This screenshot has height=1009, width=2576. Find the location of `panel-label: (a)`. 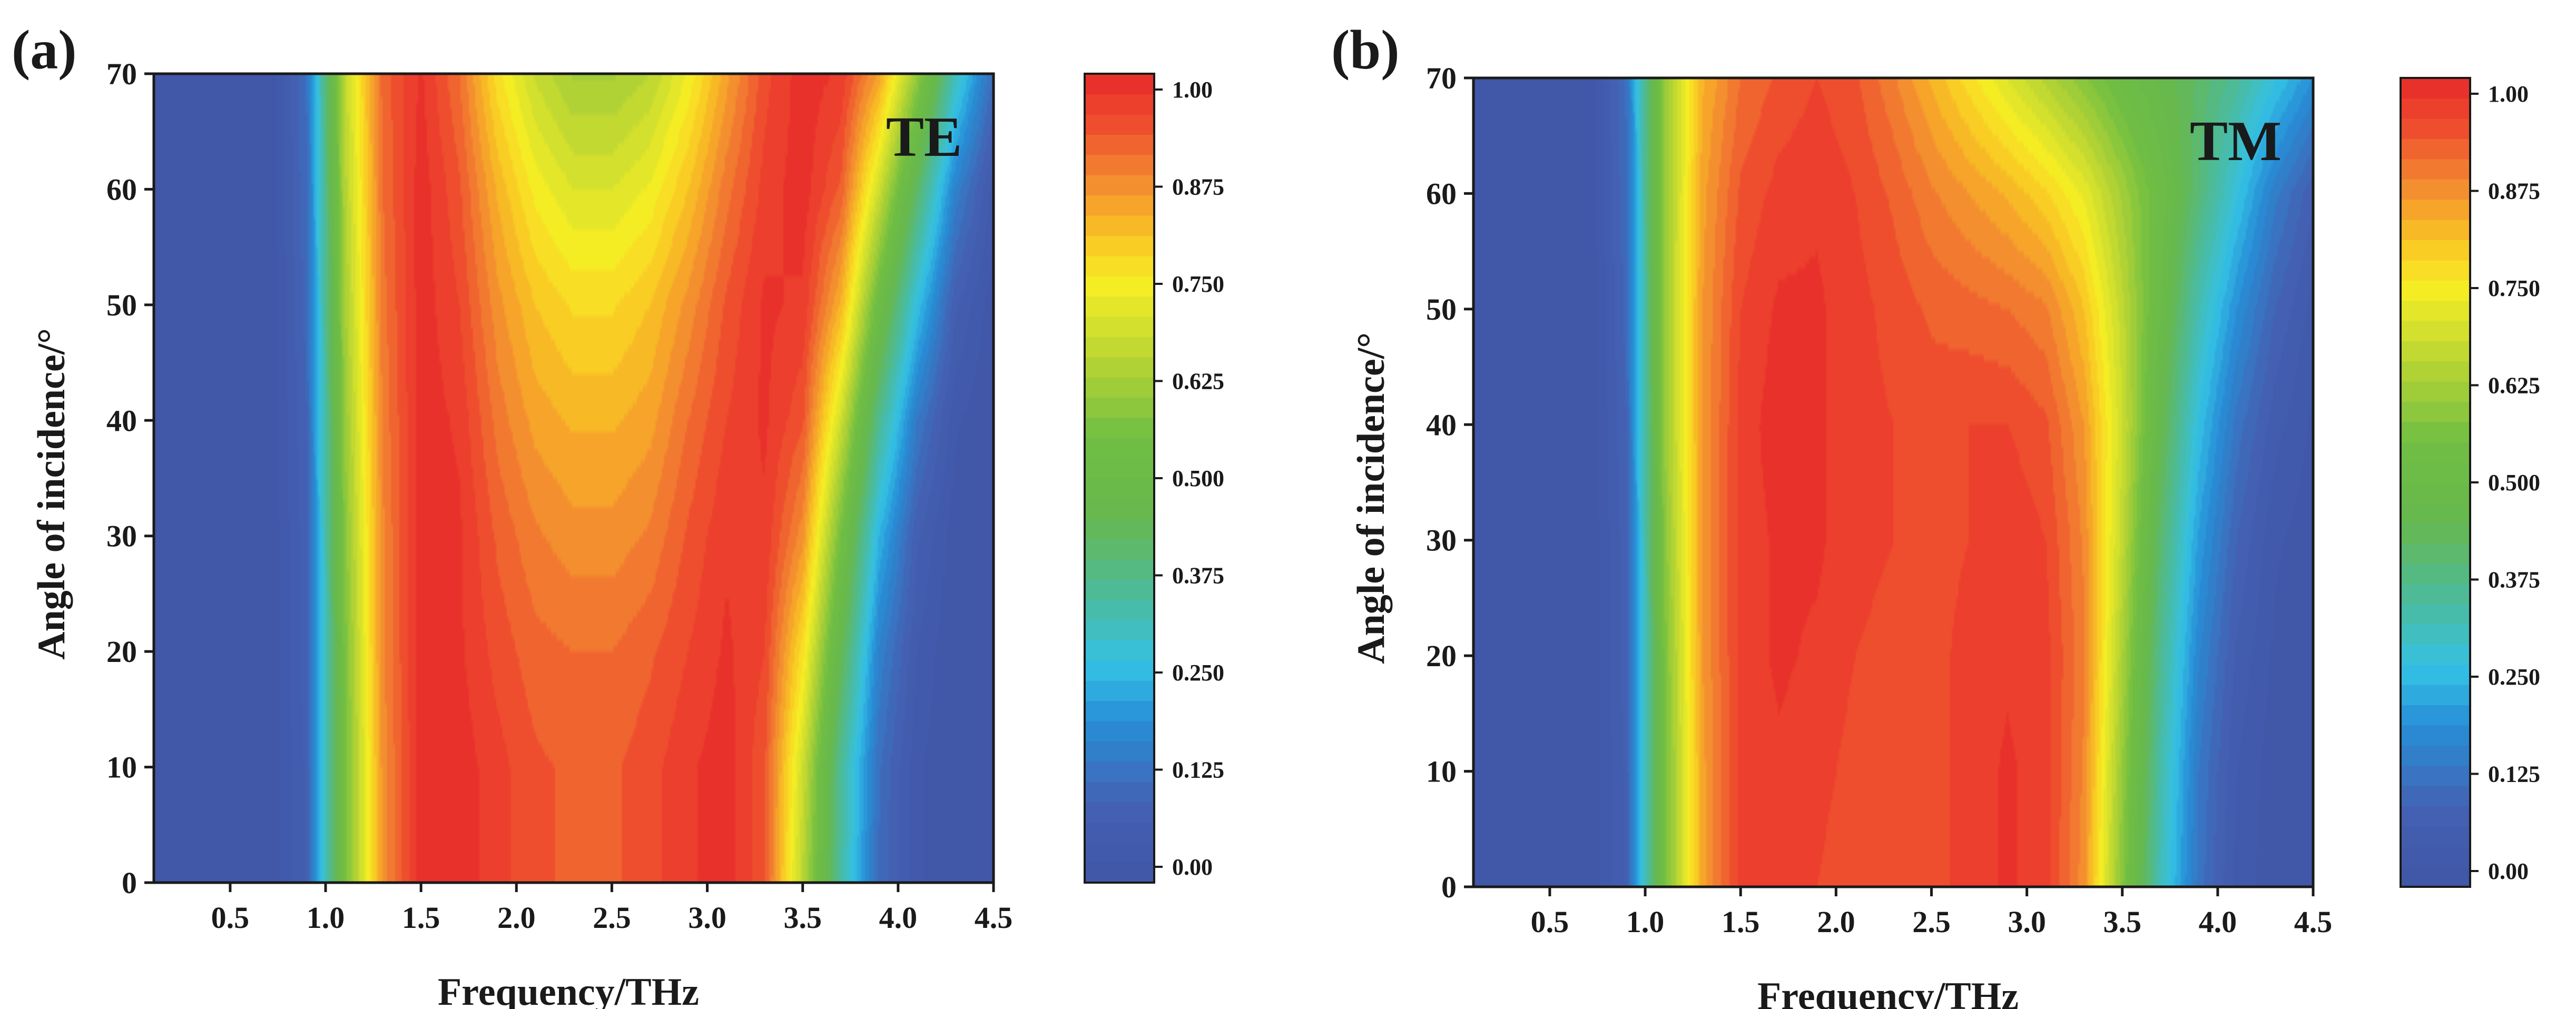

panel-label: (a) is located at coordinates (44, 50).